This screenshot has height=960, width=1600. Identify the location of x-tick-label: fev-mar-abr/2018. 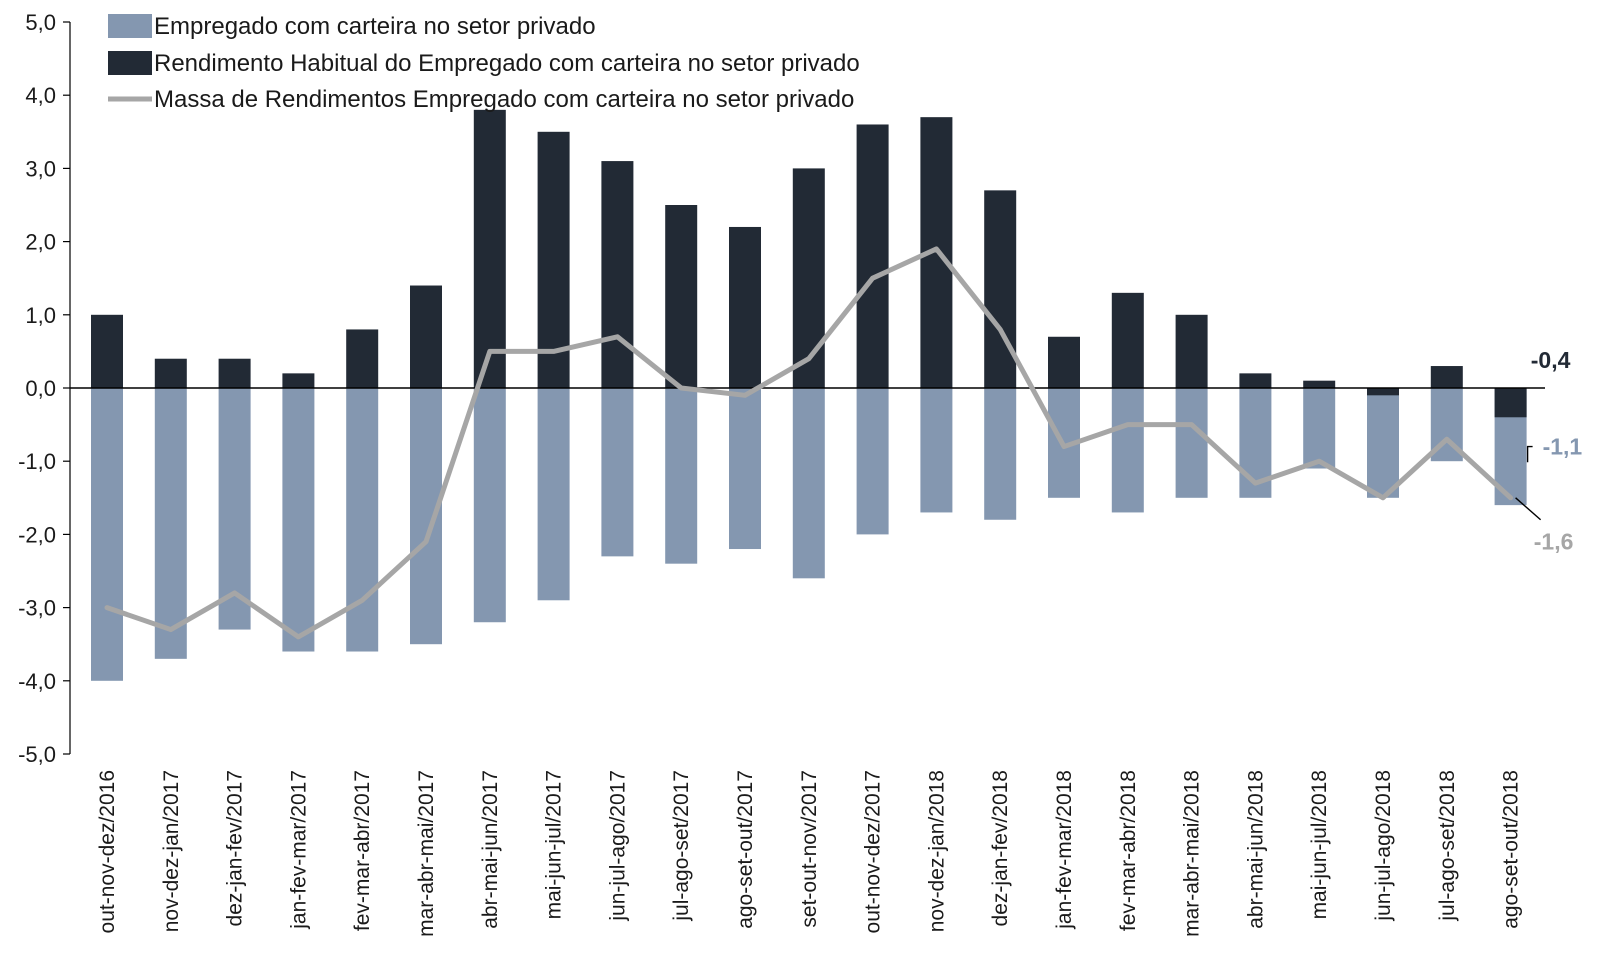
(1128, 850).